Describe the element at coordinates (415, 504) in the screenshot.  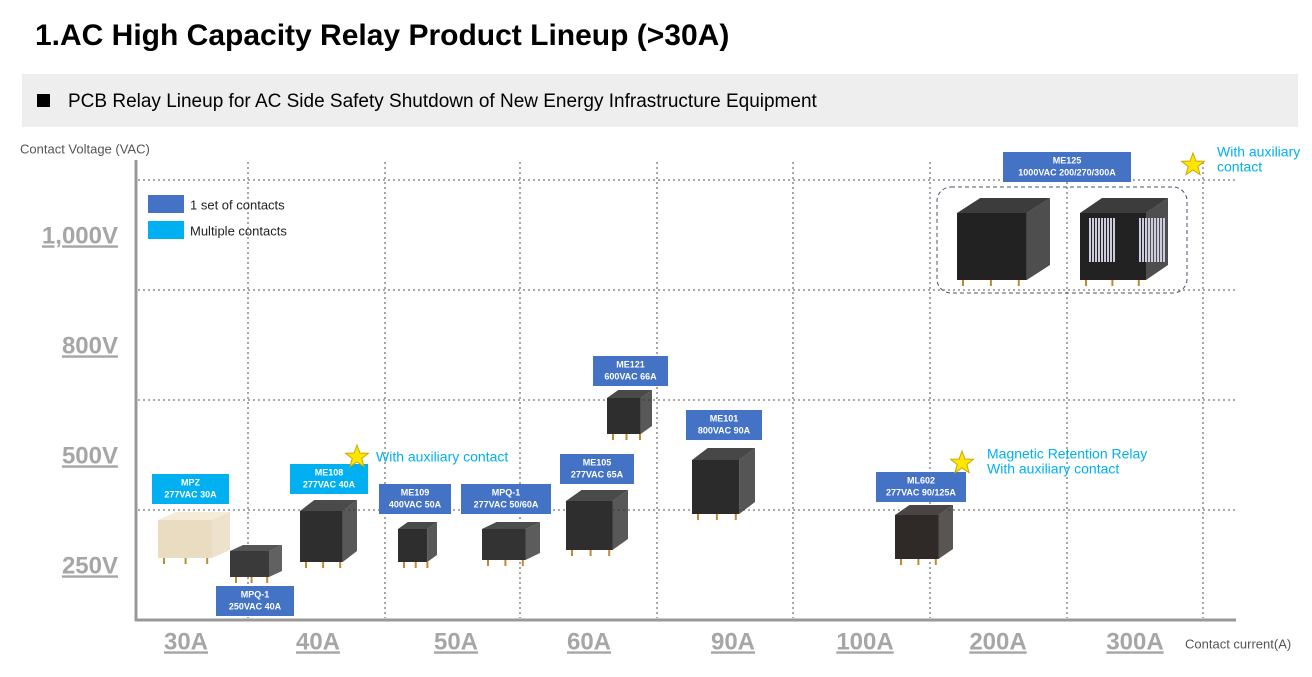
I see `product-spec: 400VAC 50A` at that location.